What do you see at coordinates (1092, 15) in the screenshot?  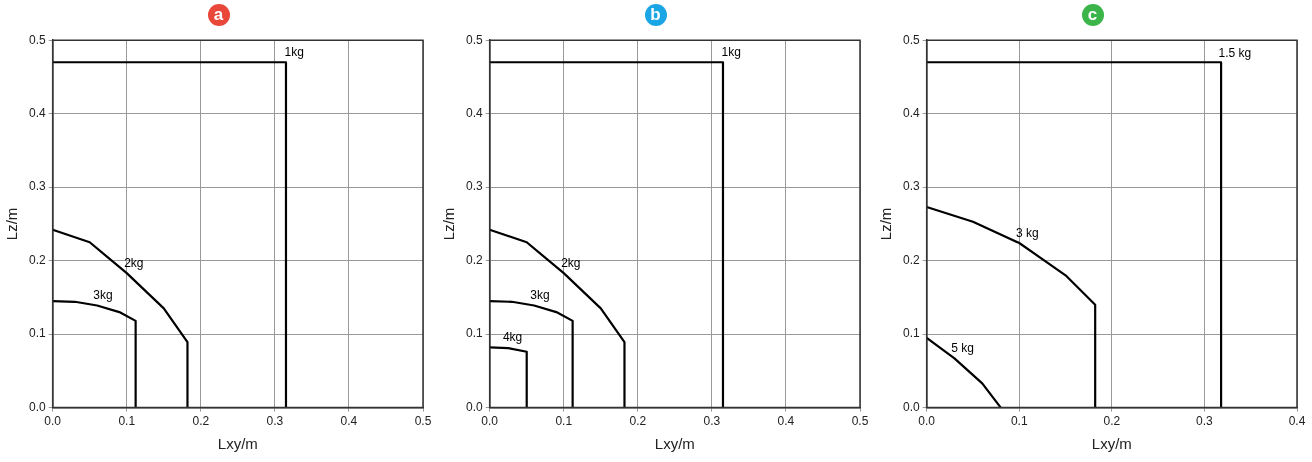 I see `chart-title: c` at bounding box center [1092, 15].